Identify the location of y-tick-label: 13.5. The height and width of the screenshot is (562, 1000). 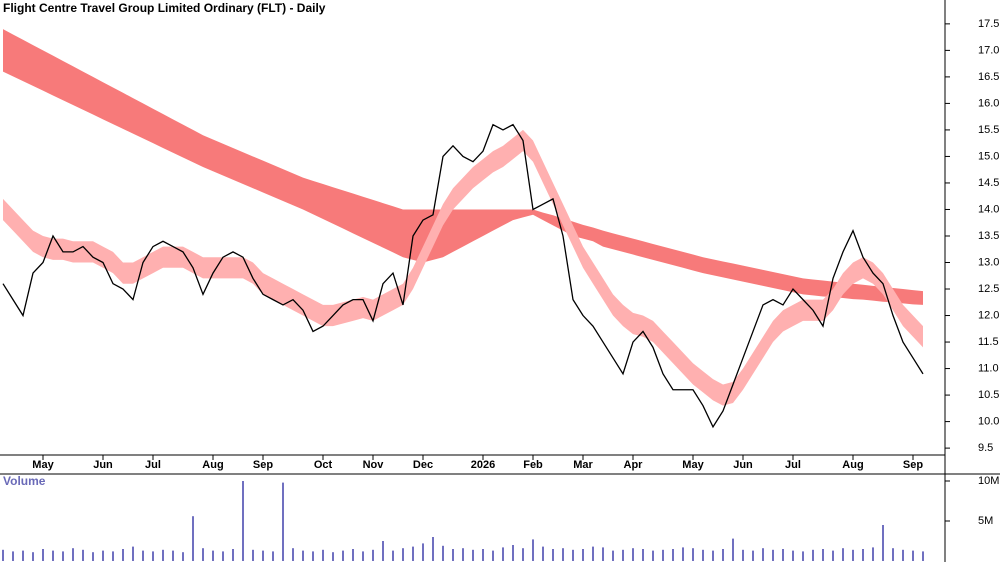
(988, 236).